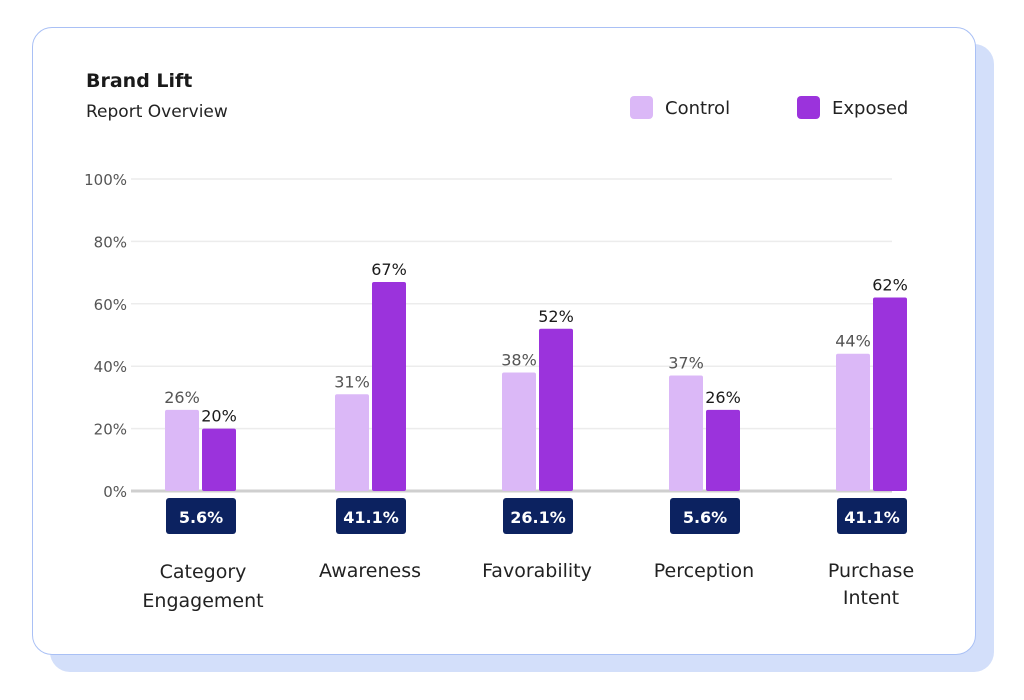 The height and width of the screenshot is (700, 1024). Describe the element at coordinates (519, 359) in the screenshot. I see `data-label-control: 38%` at that location.